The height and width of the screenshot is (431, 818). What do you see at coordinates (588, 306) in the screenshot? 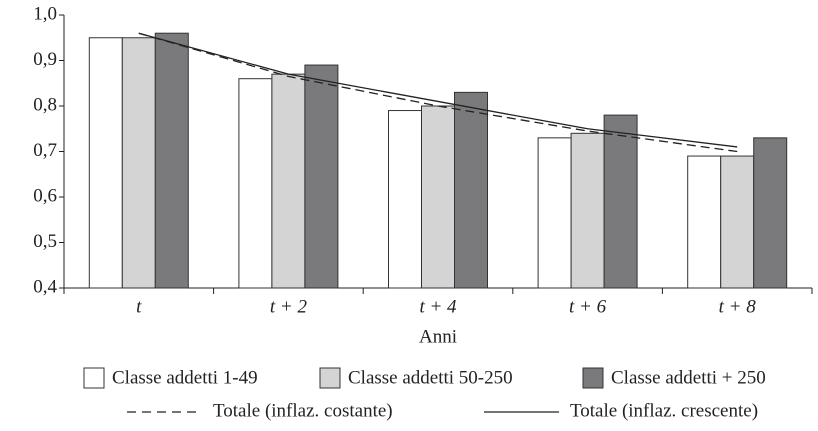
I see `x-tick-label: t + 6` at bounding box center [588, 306].